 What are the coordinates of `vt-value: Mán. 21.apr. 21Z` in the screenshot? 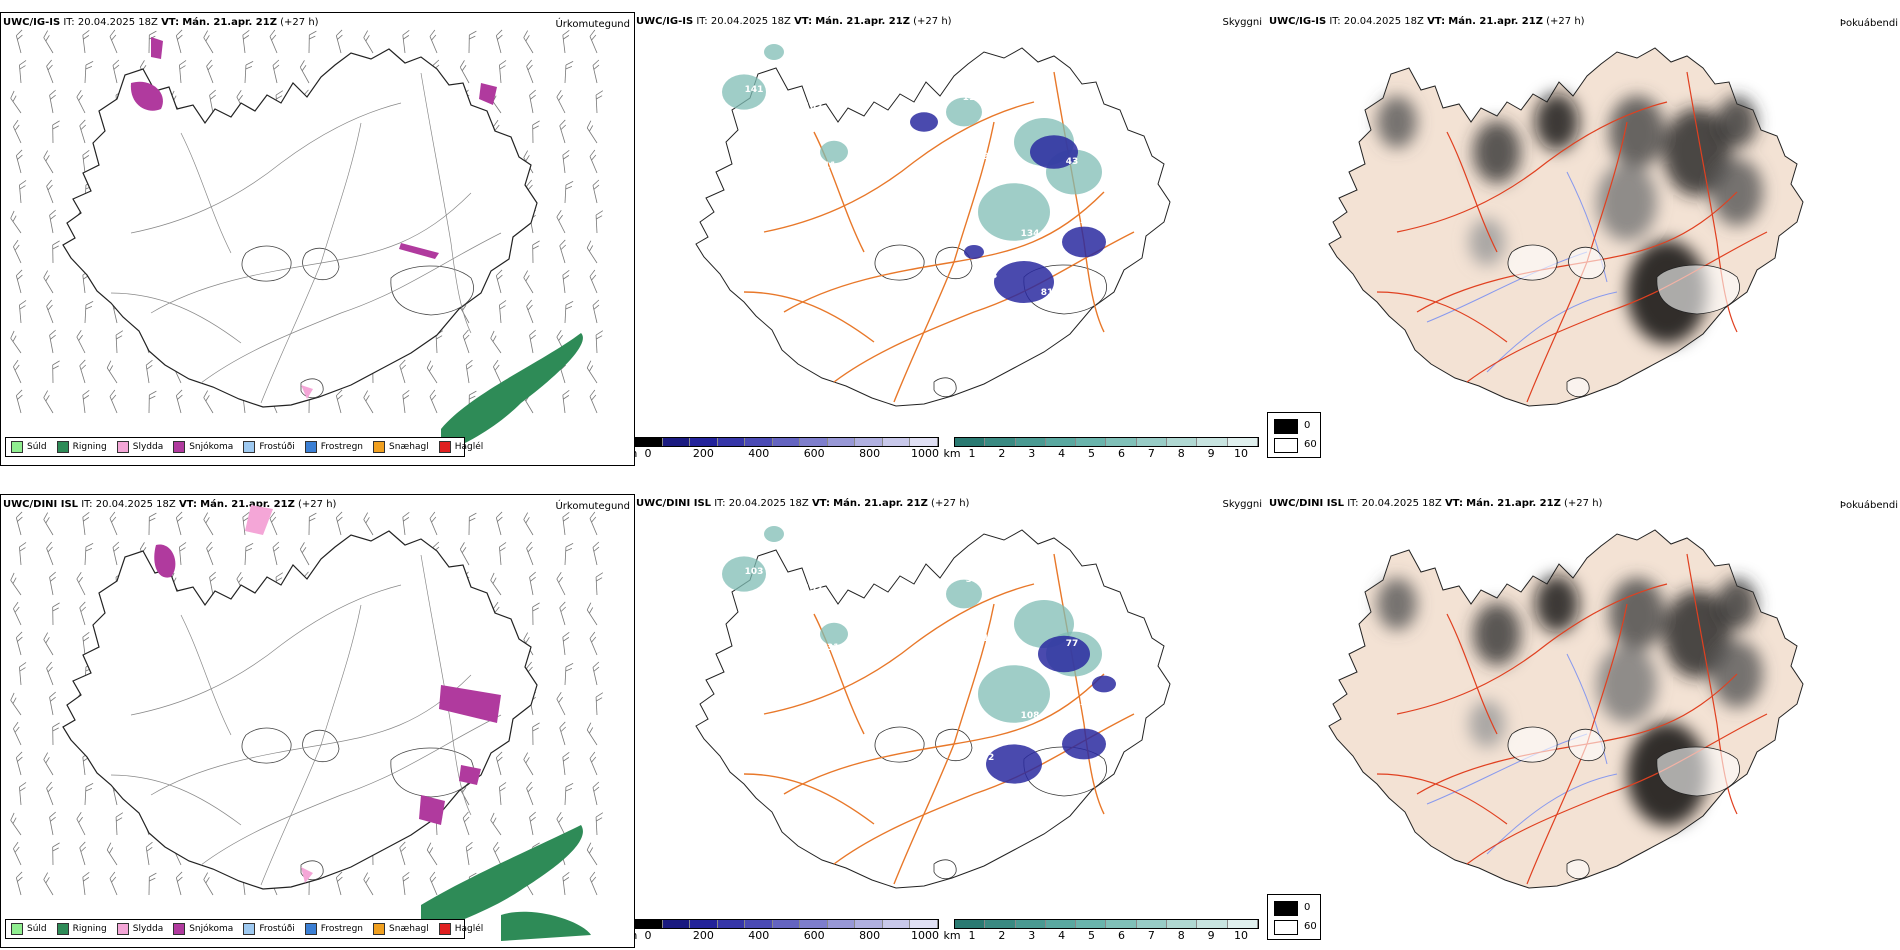 It's located at (229, 22).